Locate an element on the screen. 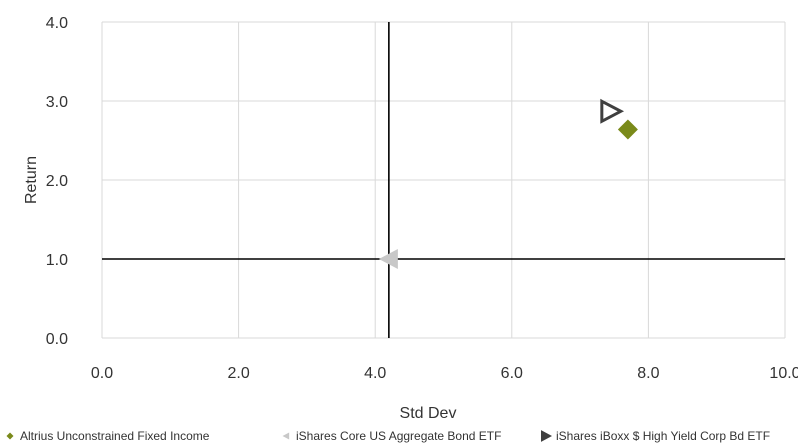 This screenshot has height=448, width=798. y-tick-label: 2.0 is located at coordinates (57, 181).